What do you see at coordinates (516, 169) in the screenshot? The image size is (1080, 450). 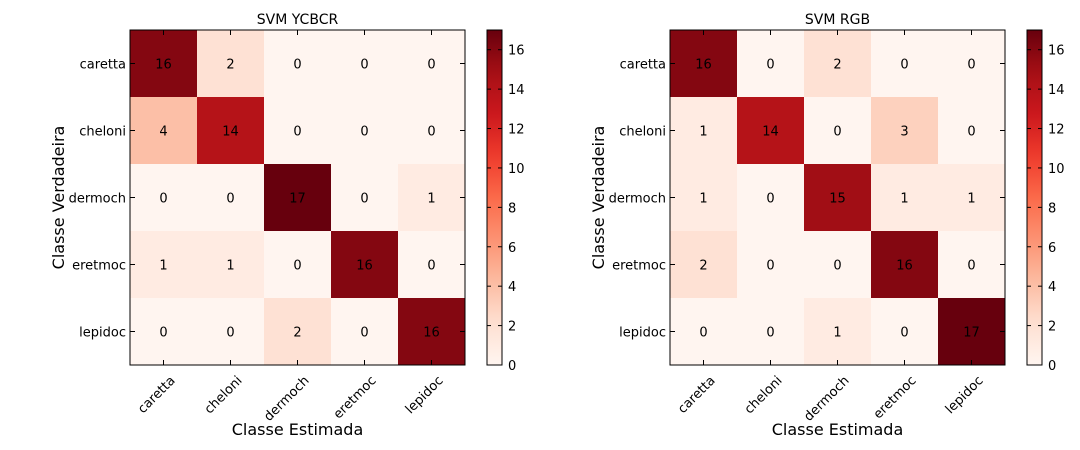 I see `colorbar-tick-label: 10` at bounding box center [516, 169].